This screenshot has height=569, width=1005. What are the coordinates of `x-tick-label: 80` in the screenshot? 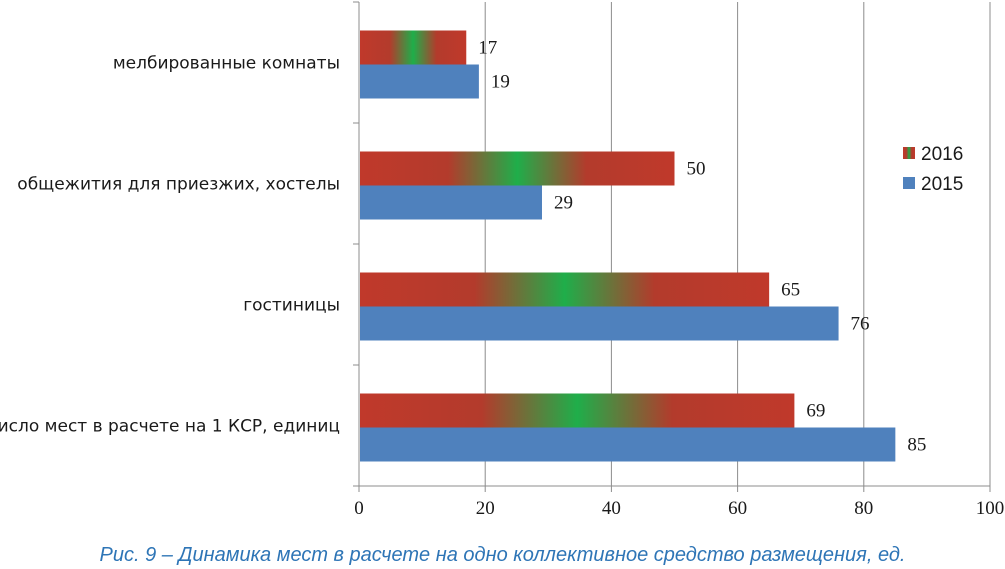 It's located at (863, 508).